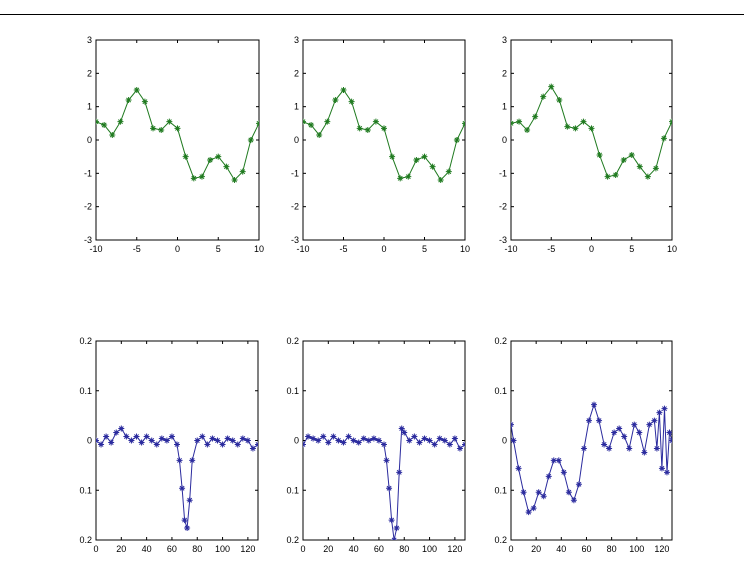 The image size is (744, 566). I want to click on y-tick-label: 0.1, so click(85, 391).